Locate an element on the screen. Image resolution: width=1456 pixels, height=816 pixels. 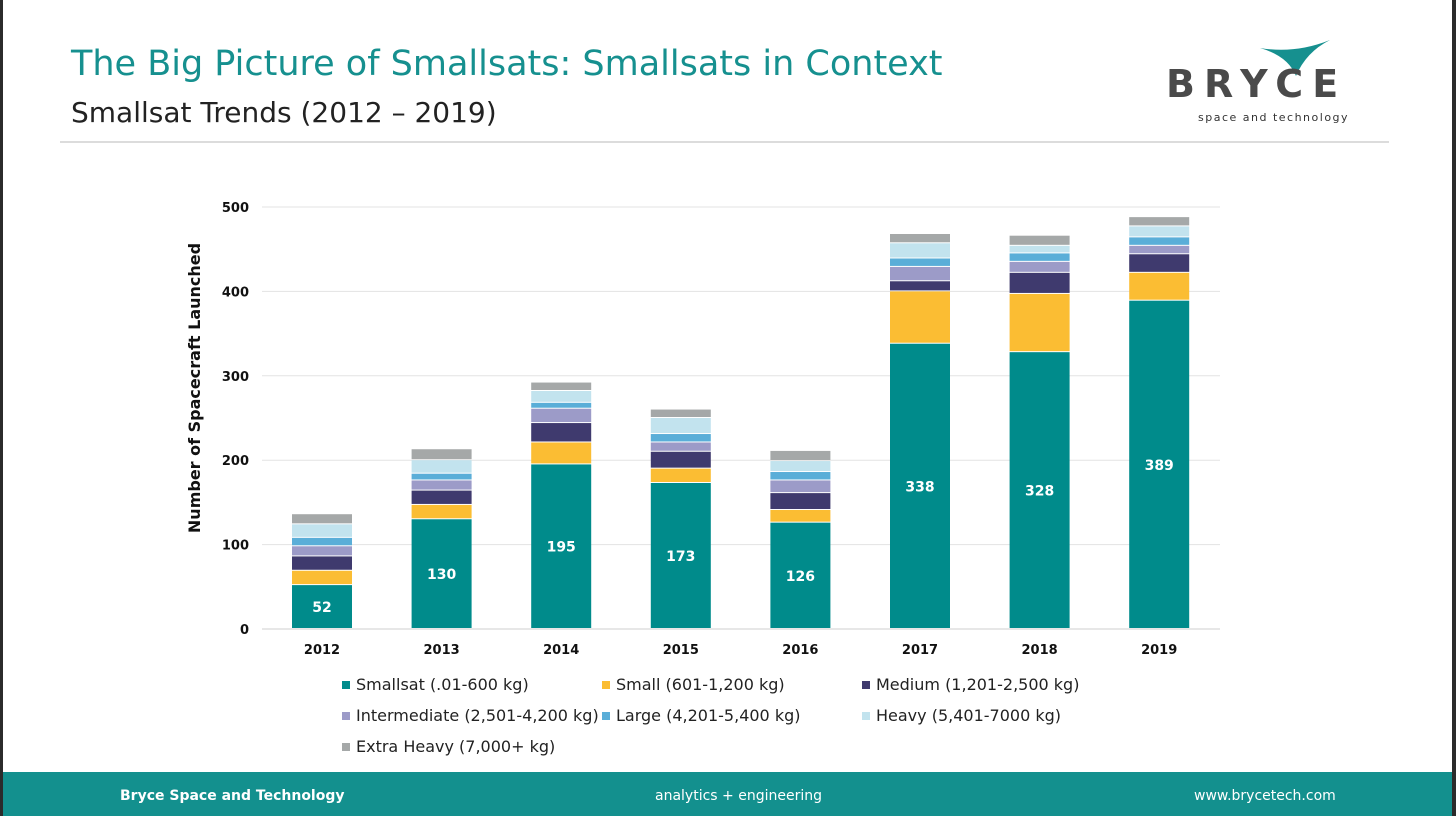
footer-tagline: analytics + engineering is located at coordinates (738, 796).